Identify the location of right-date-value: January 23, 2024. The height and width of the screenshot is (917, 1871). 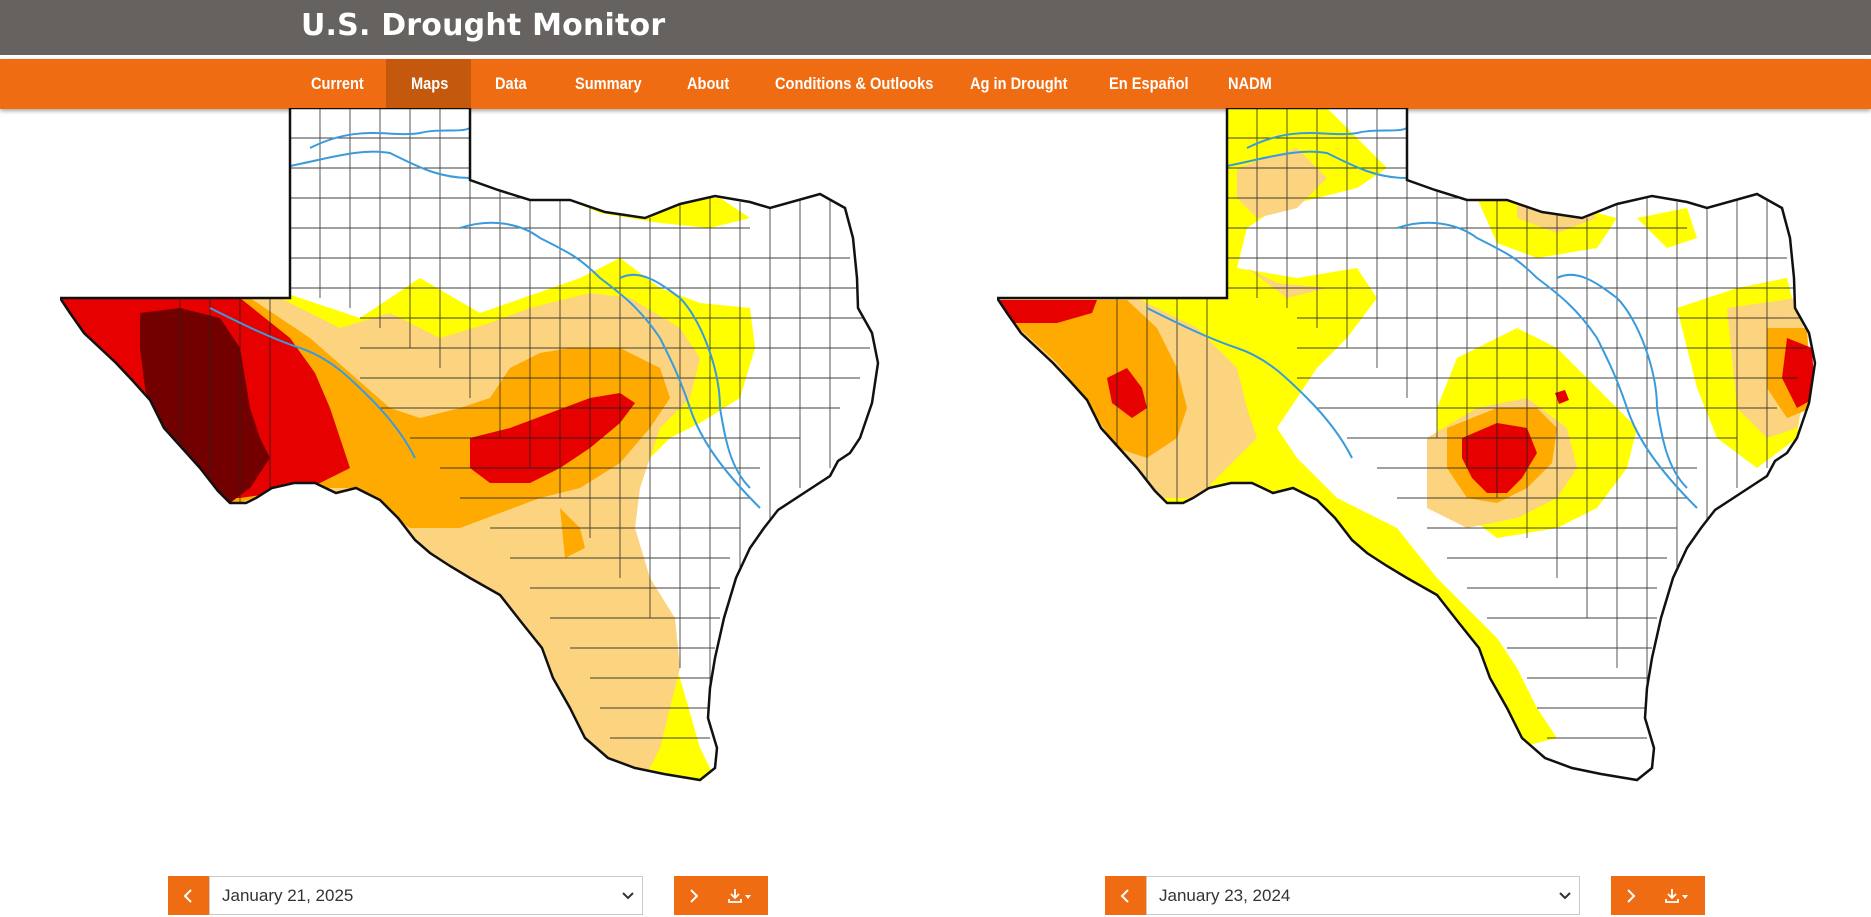
(1225, 895).